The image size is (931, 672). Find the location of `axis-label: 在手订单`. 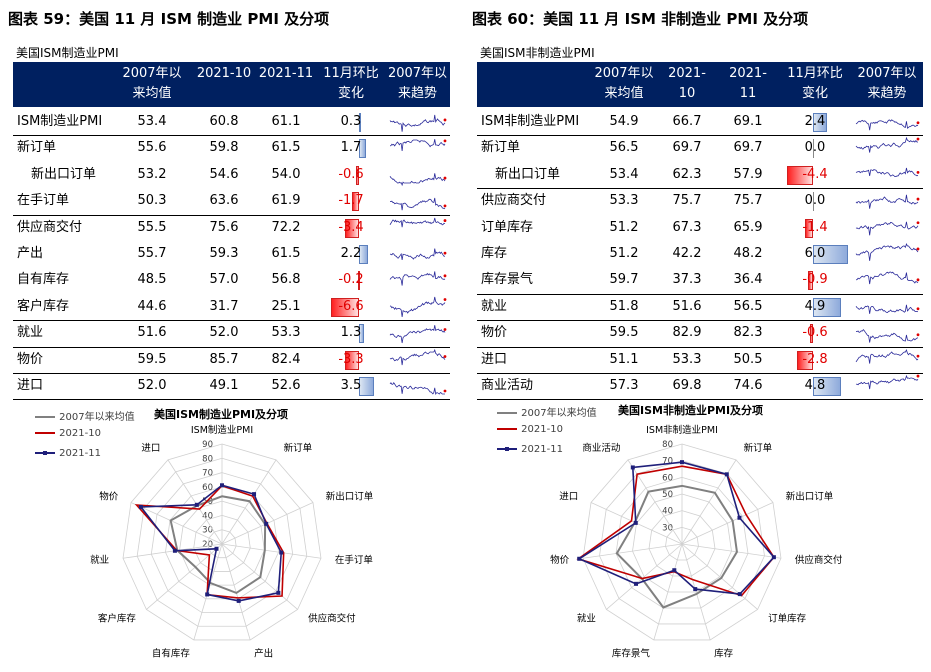

axis-label: 在手订单 is located at coordinates (354, 560).